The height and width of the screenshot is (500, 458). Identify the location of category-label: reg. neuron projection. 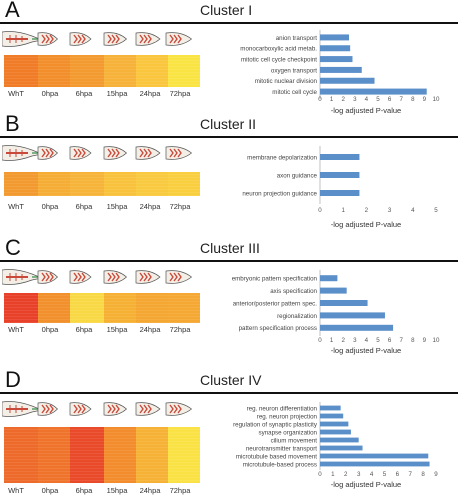
(287, 416).